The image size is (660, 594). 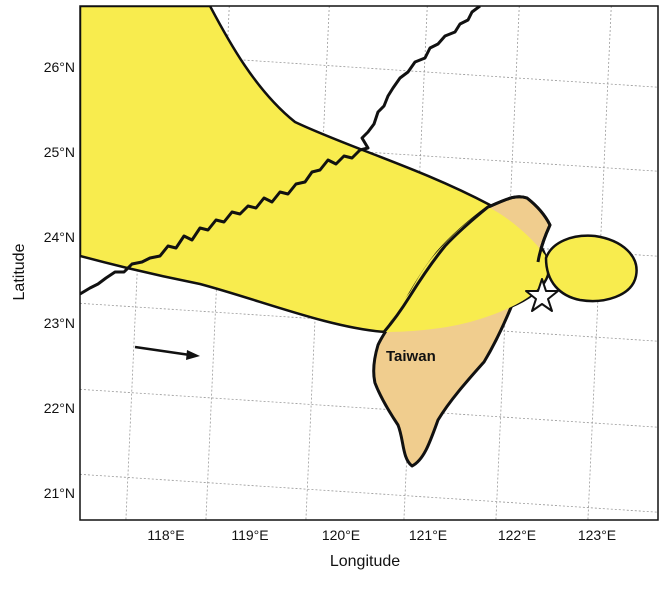 I want to click on taiwan-label: Taiwan, so click(x=411, y=356).